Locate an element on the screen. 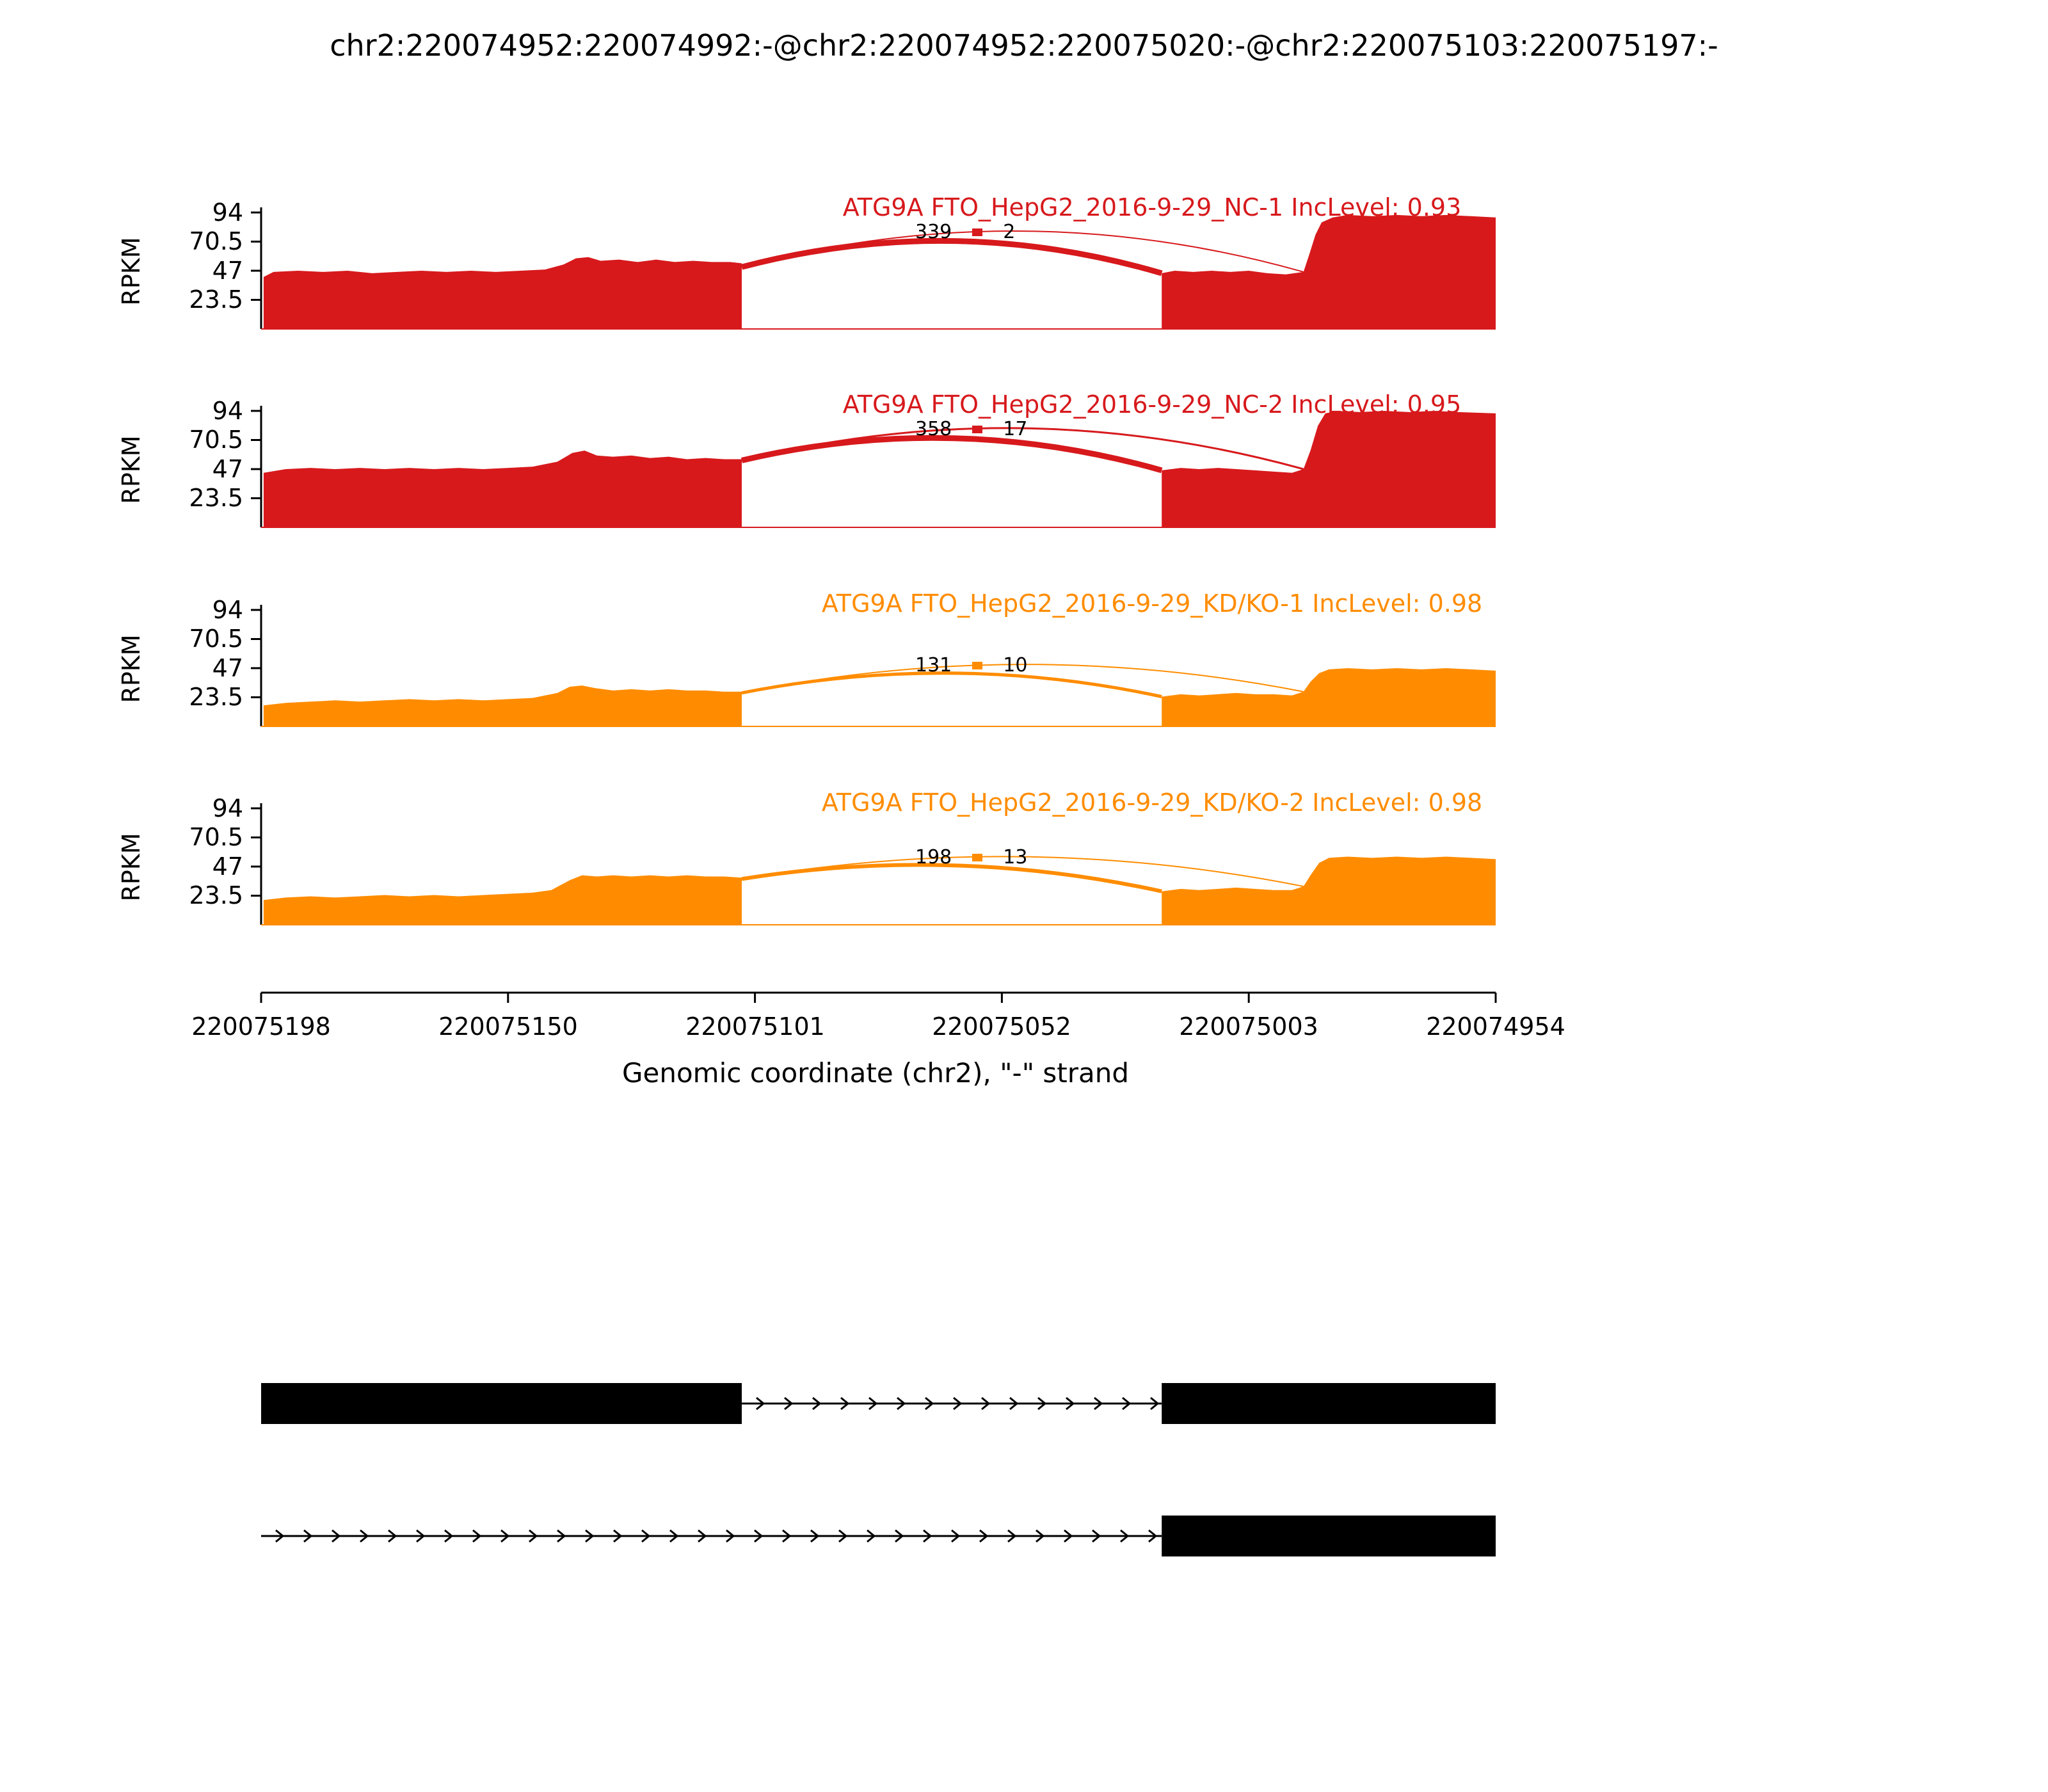  junction-count: 13 is located at coordinates (1015, 857).